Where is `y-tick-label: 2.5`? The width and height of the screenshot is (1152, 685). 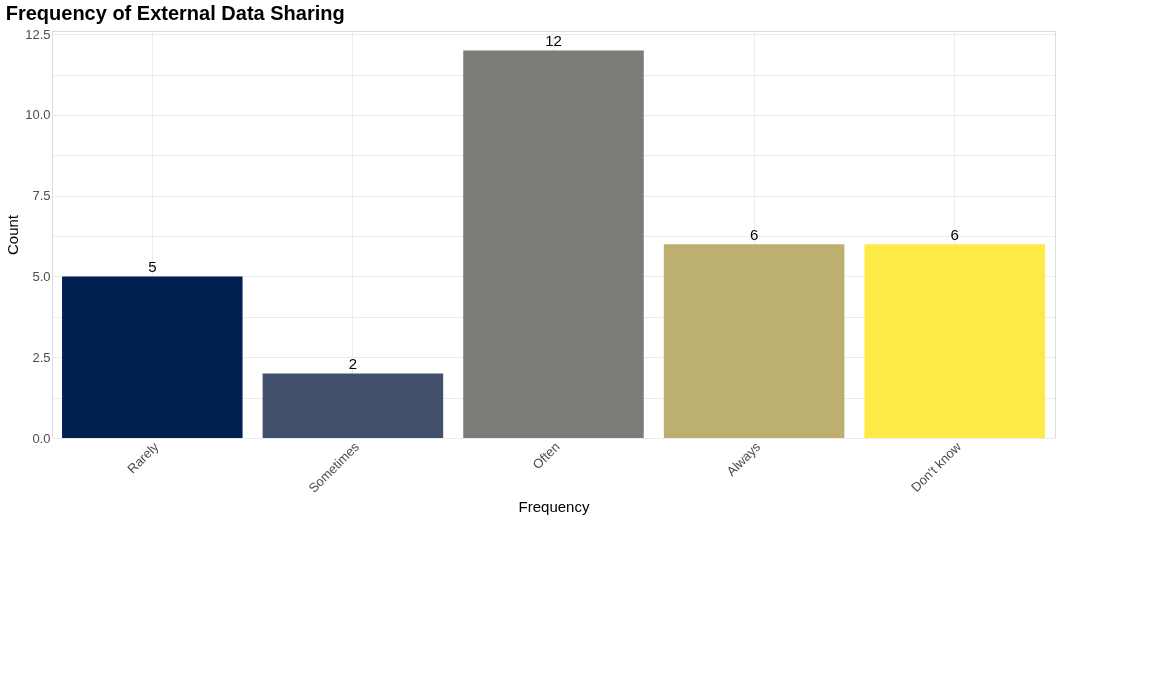 y-tick-label: 2.5 is located at coordinates (41, 357).